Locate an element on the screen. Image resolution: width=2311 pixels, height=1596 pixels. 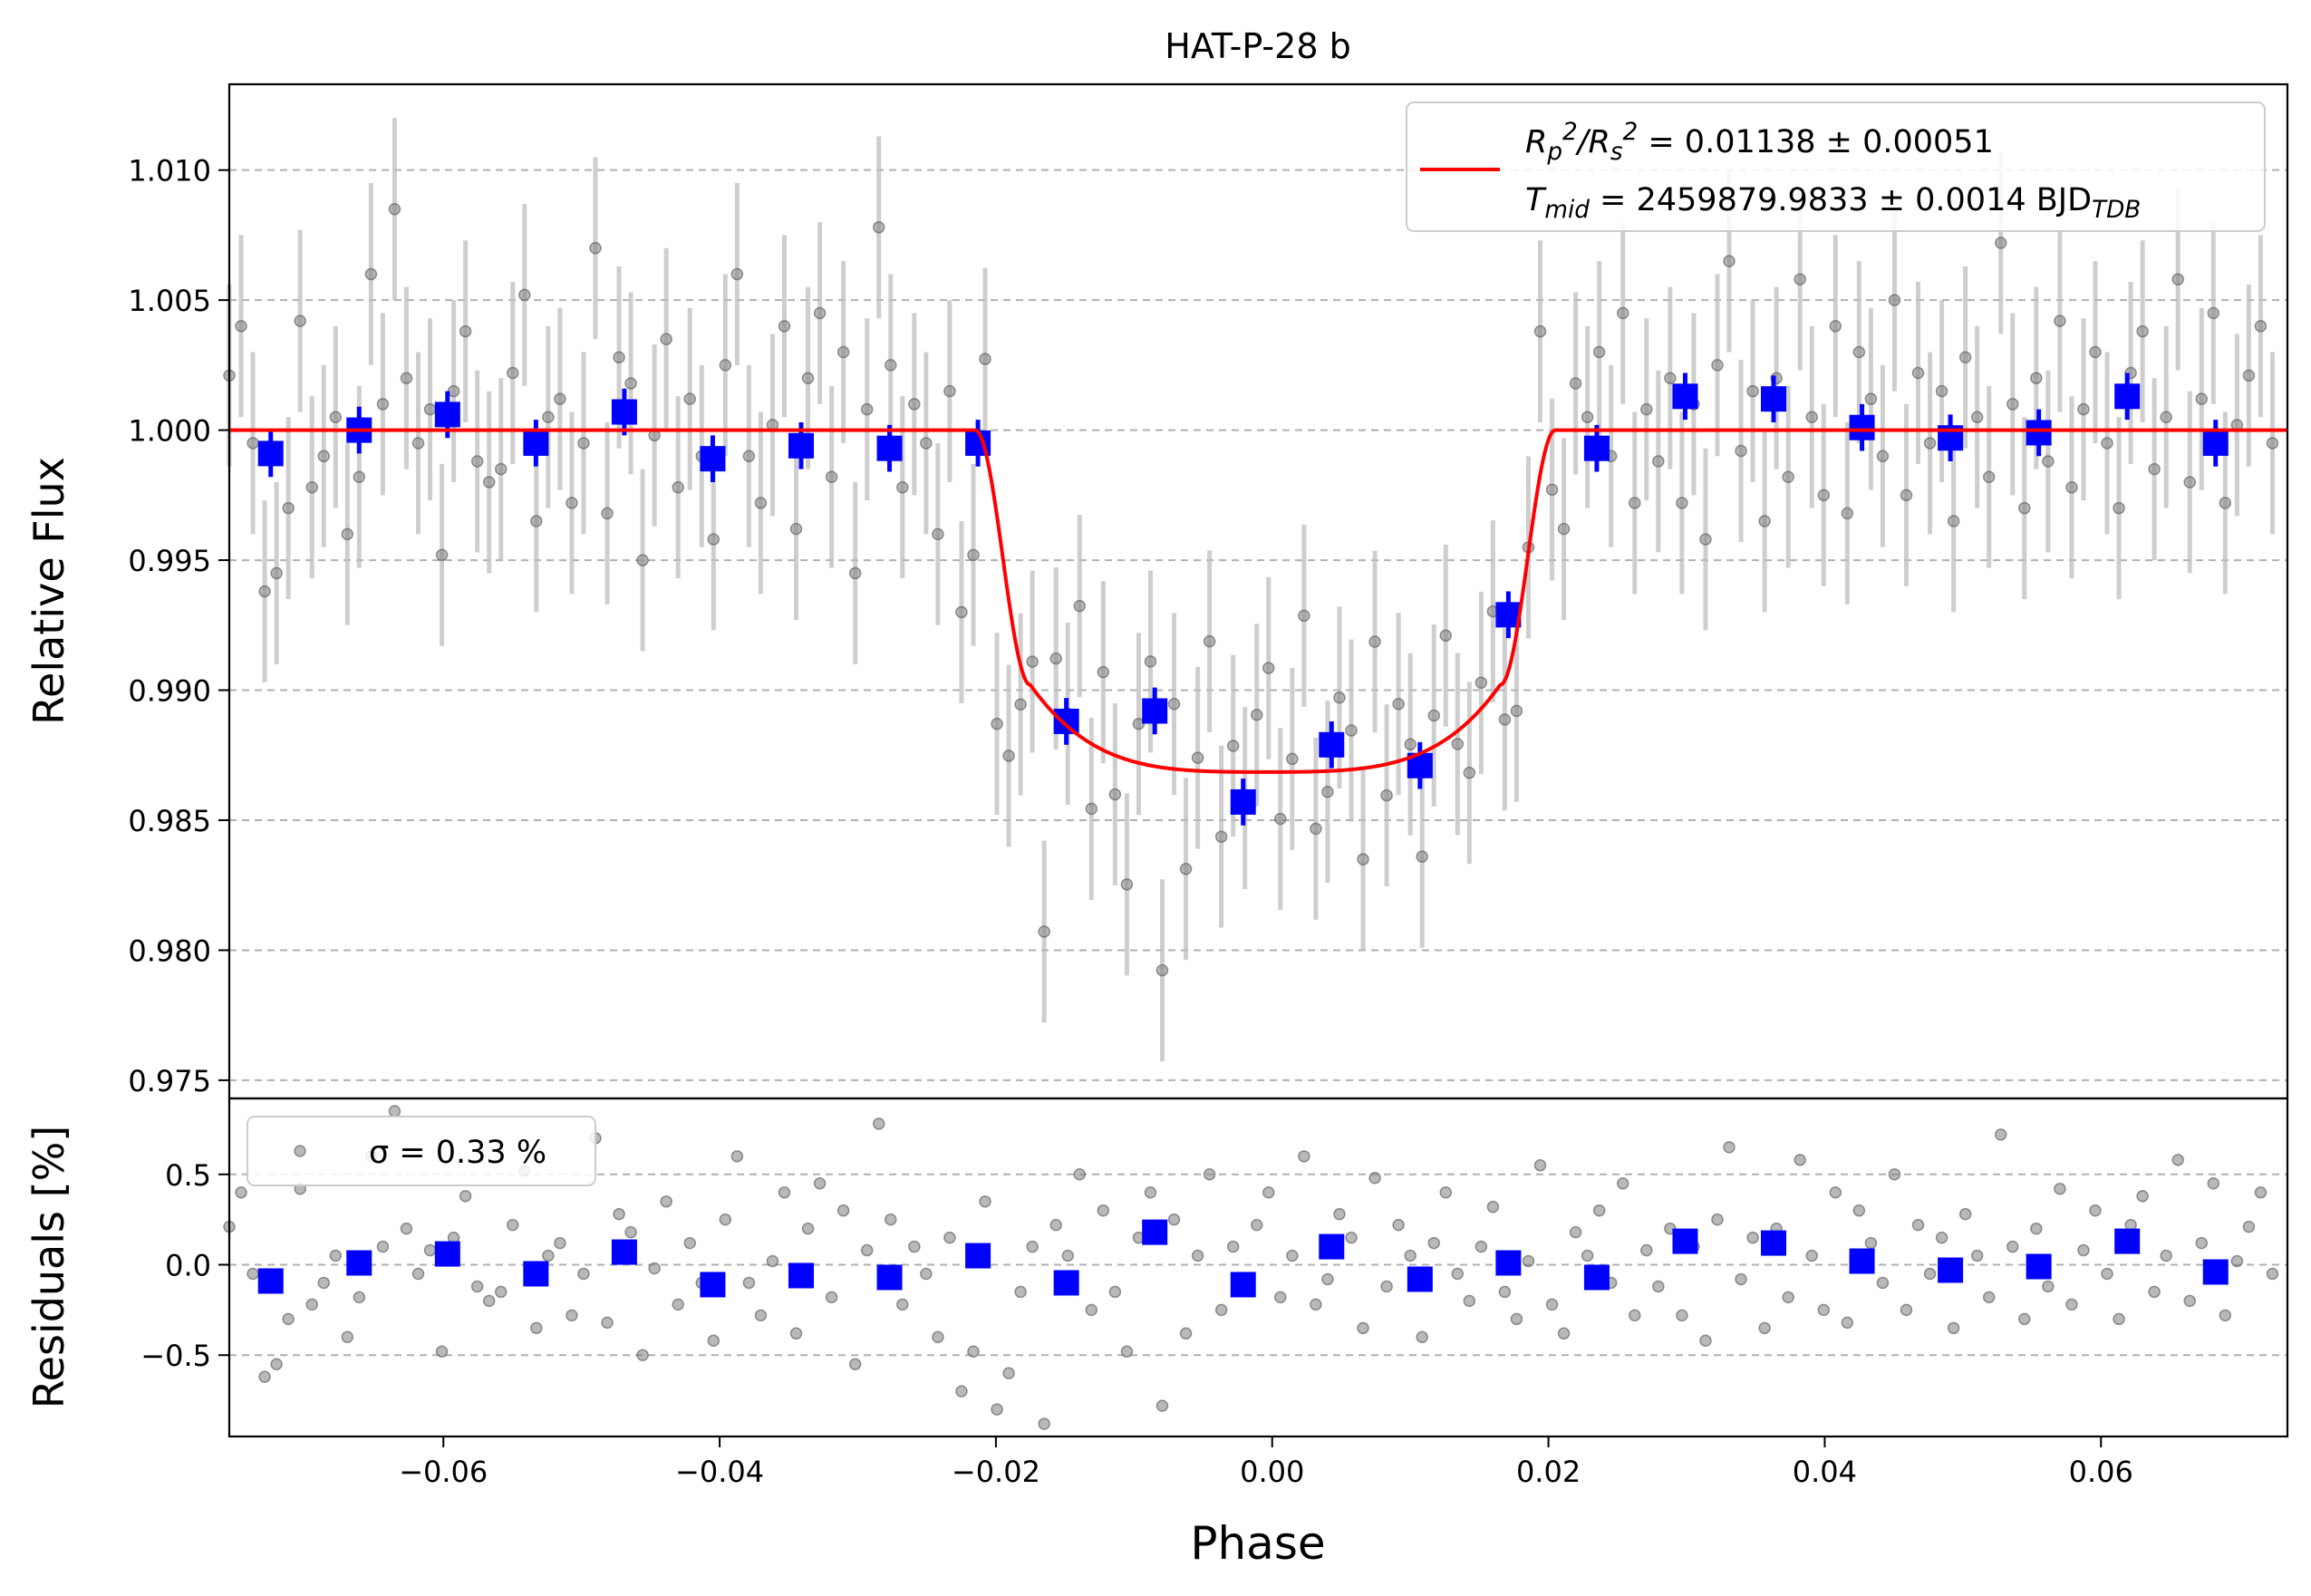
xtick-label: −0.04 is located at coordinates (719, 1472).